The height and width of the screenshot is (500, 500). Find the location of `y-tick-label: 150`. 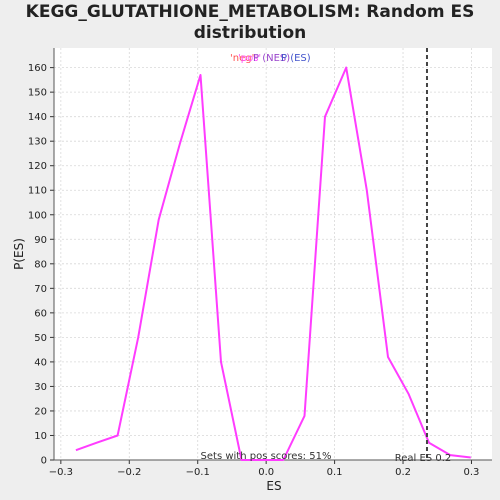

y-tick-label: 150 is located at coordinates (37, 93).